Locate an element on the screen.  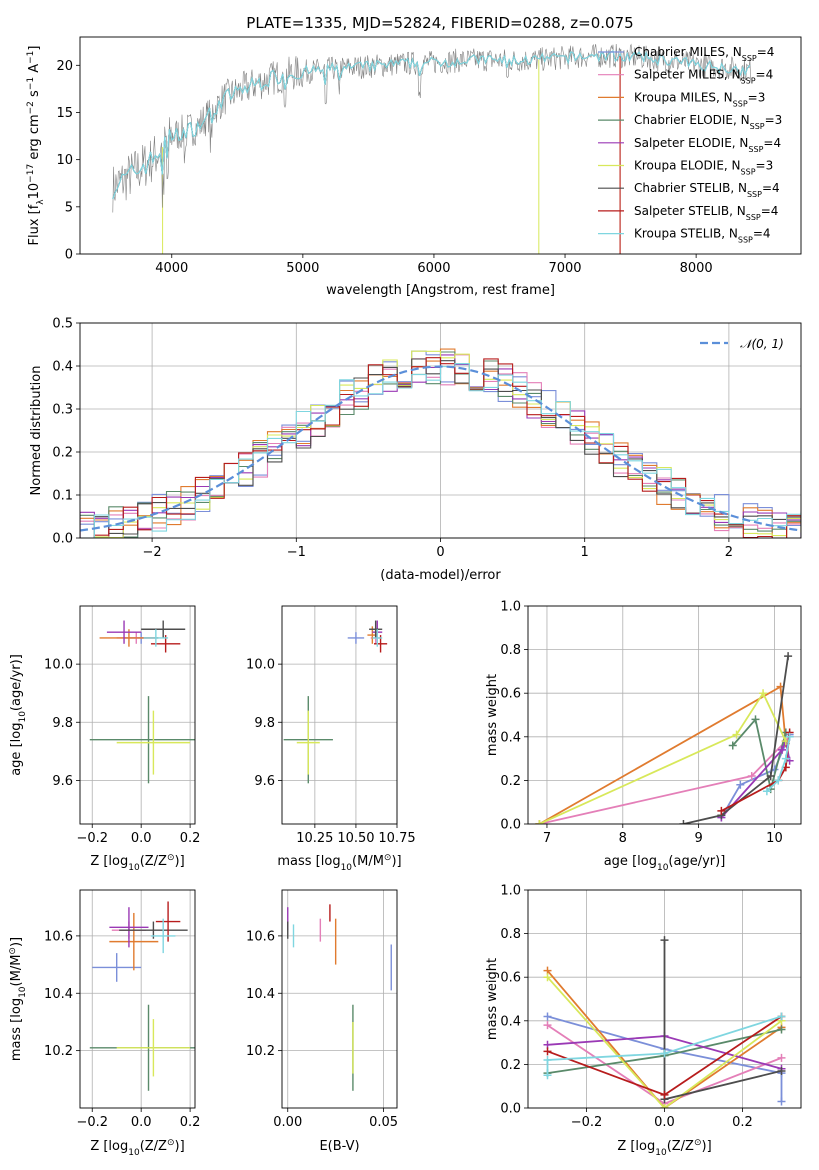
legend-entry: Chabrier MILES, NSSP=4 is located at coordinates (704, 54).